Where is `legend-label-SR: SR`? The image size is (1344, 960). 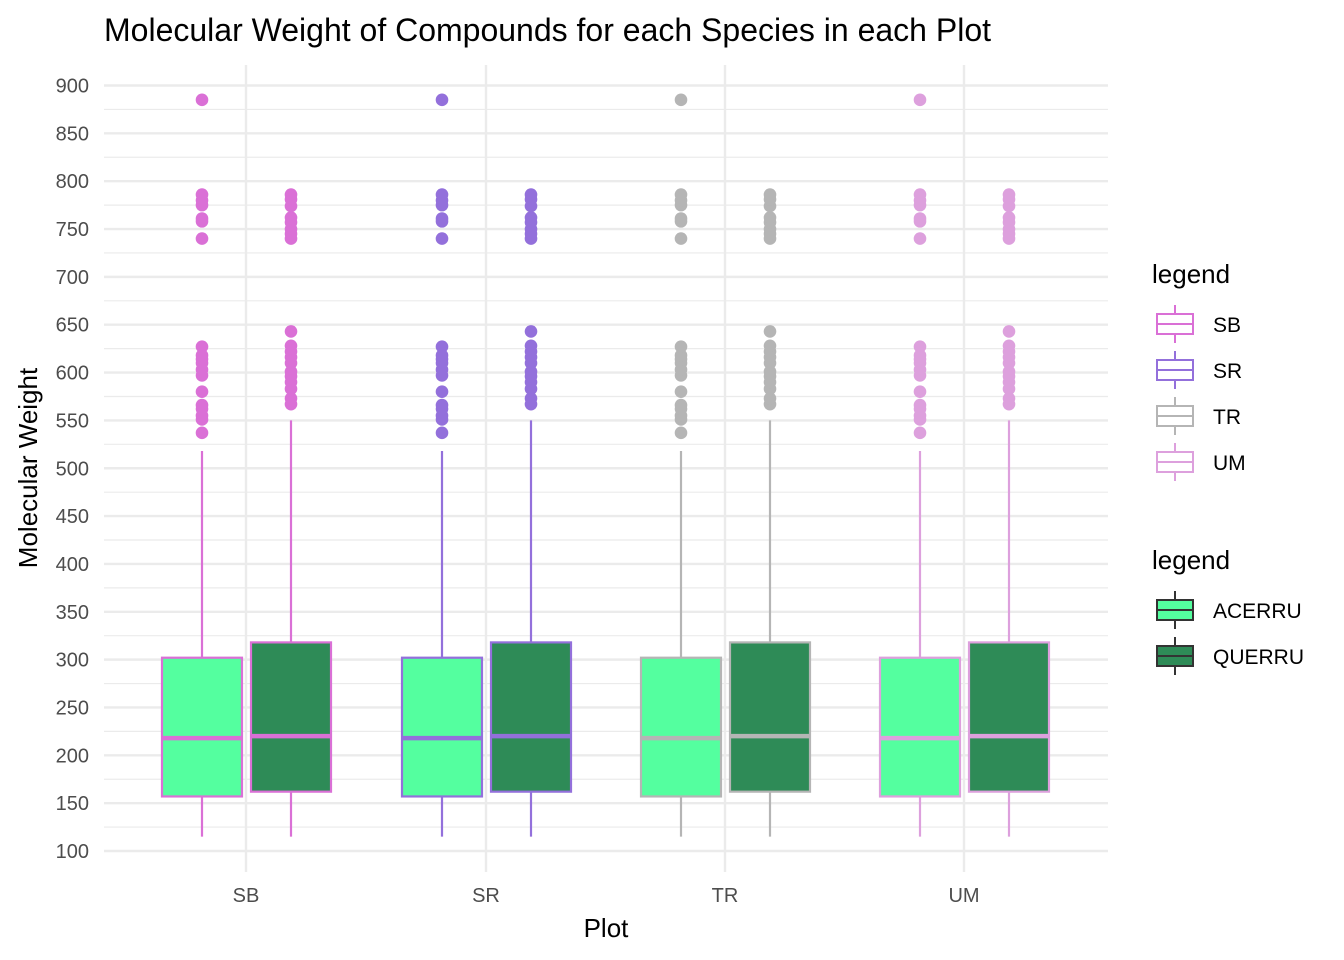
legend-label-SR: SR is located at coordinates (1227, 371).